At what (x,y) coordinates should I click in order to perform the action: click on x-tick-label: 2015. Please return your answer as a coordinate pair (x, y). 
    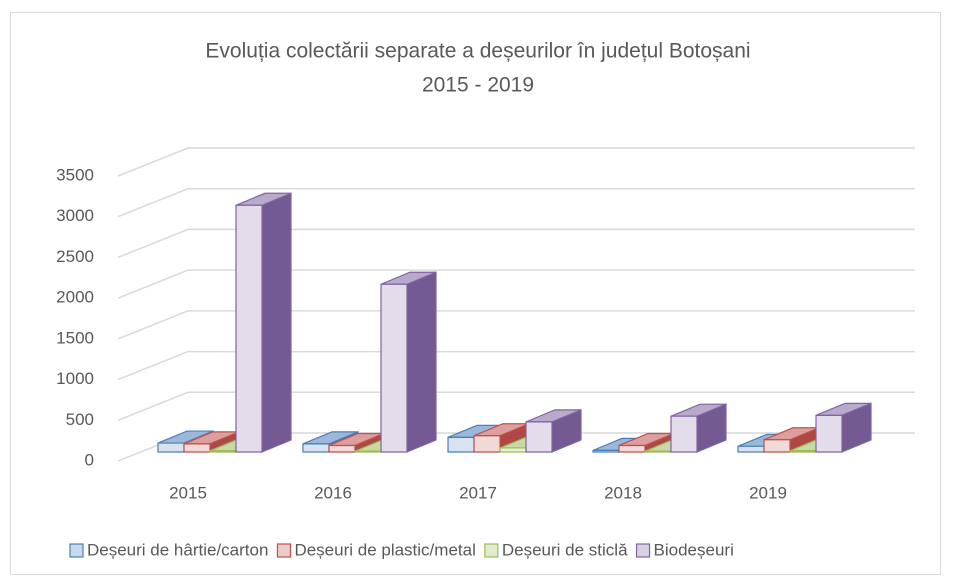
    Looking at the image, I should click on (188, 492).